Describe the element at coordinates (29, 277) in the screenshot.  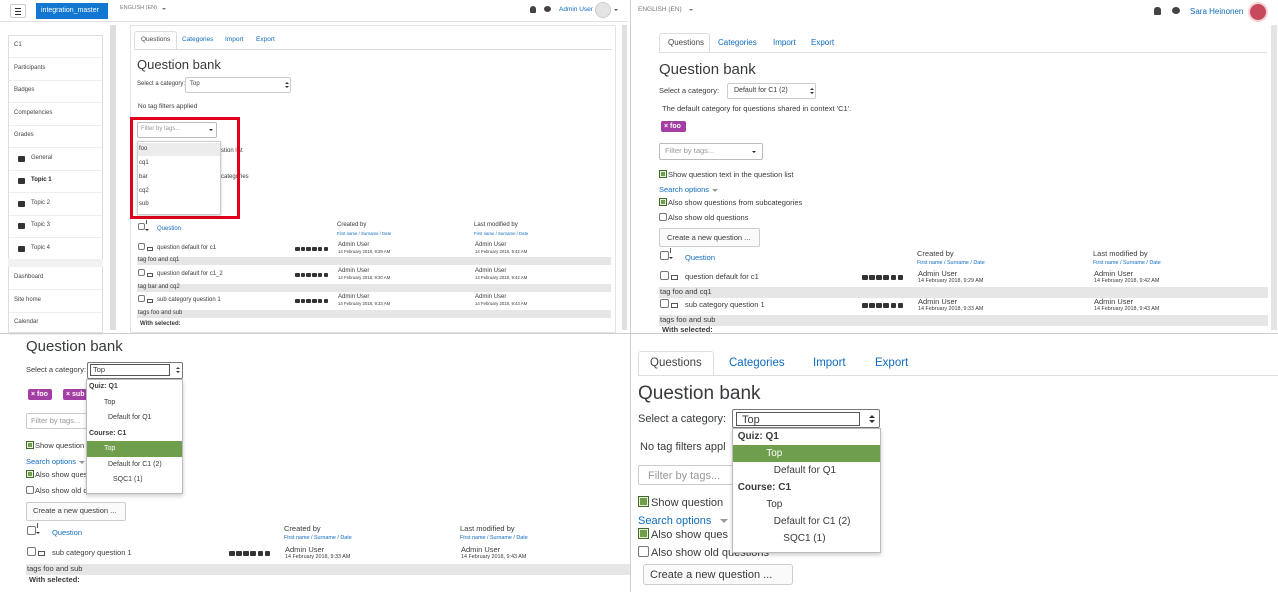
I see `nav-item: Dashboard` at that location.